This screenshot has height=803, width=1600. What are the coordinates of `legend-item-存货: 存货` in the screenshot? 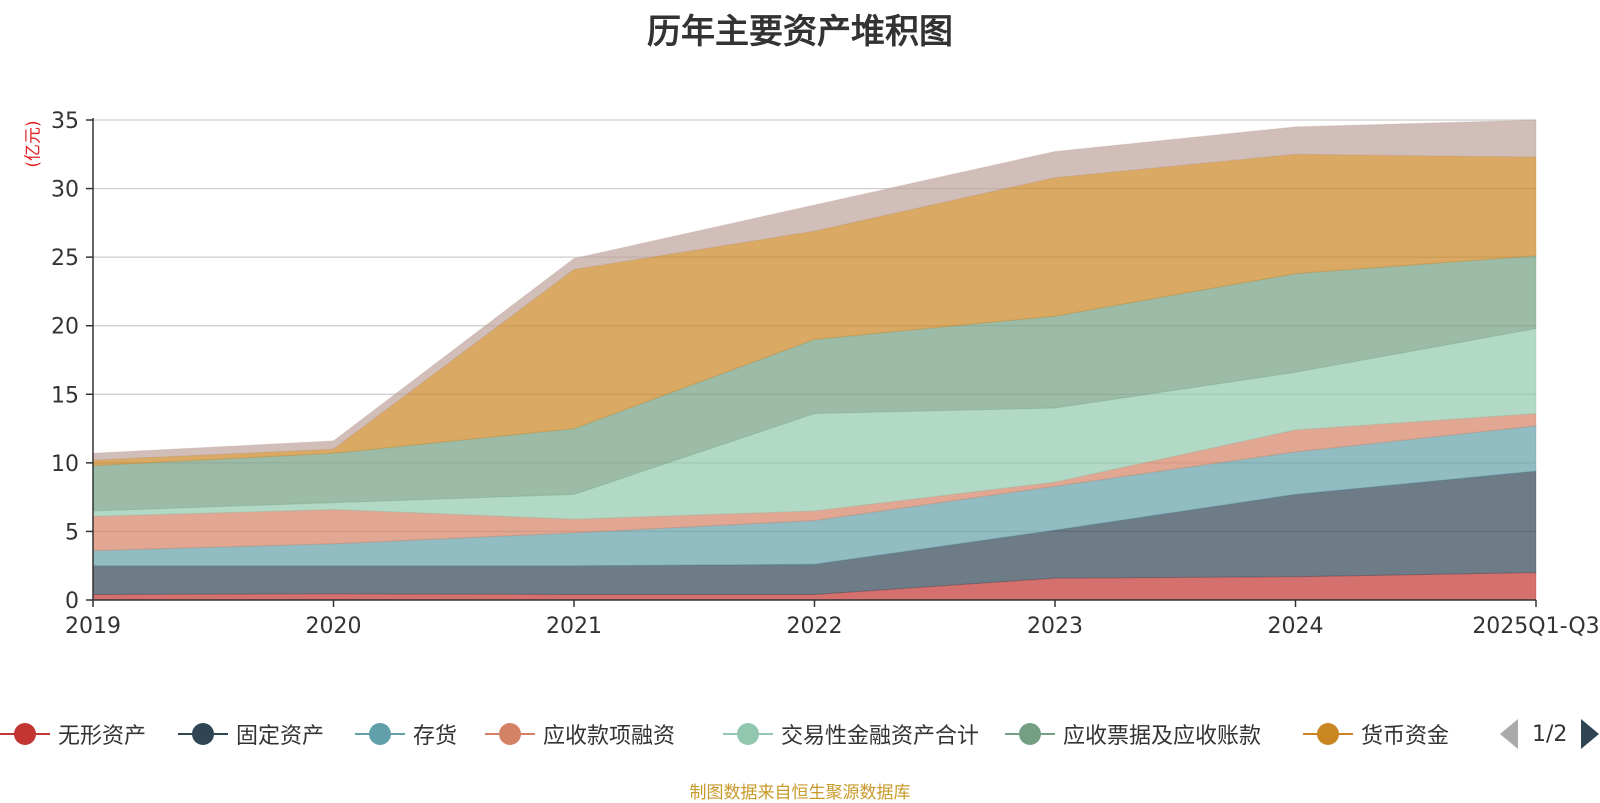 It's located at (406, 734).